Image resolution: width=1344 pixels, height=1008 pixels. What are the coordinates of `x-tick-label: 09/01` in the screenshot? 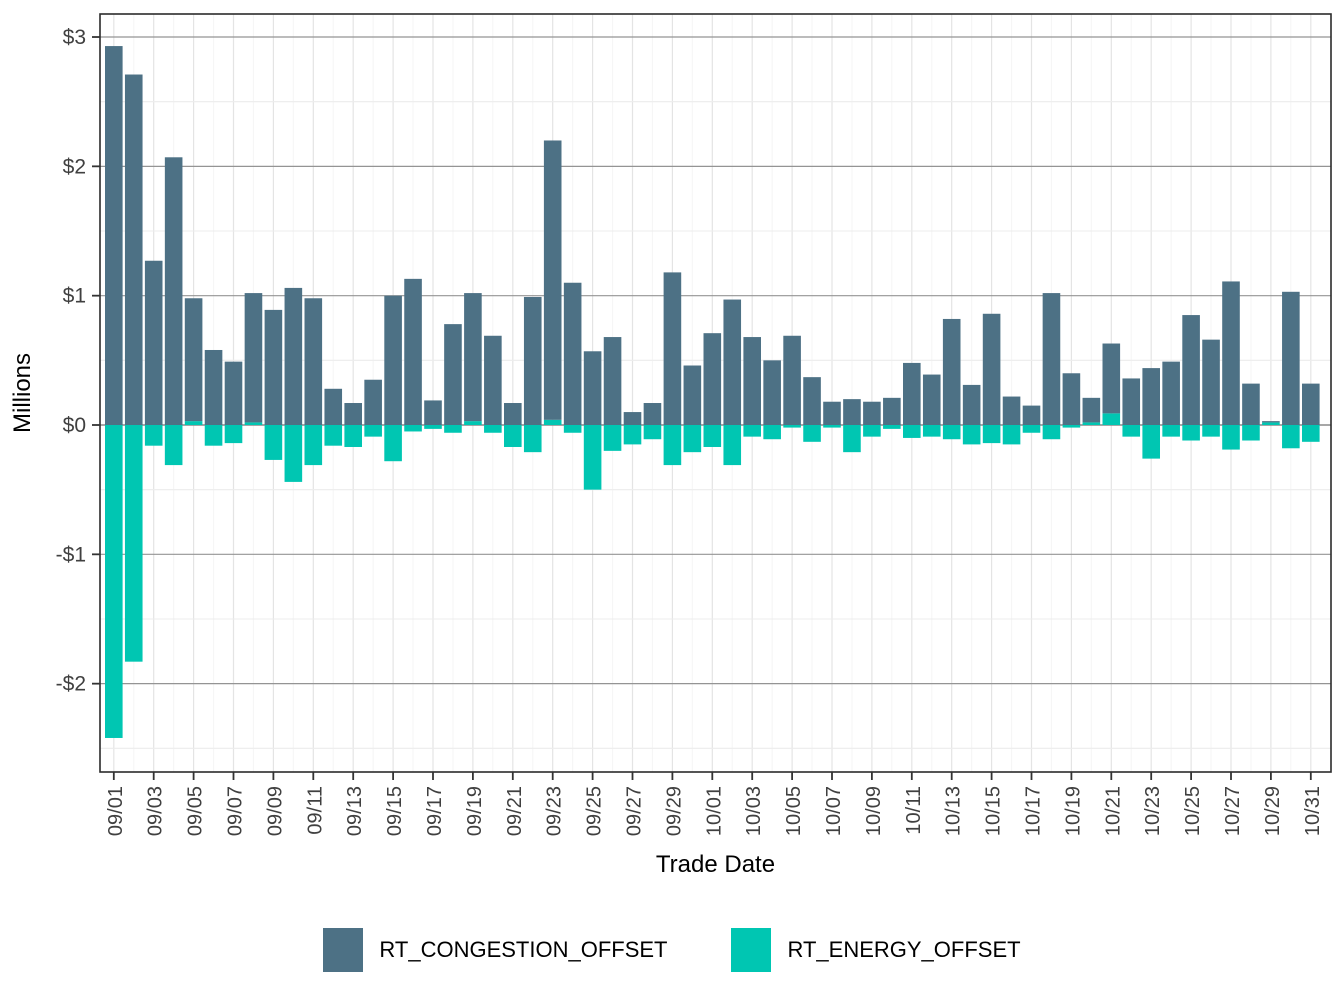 It's located at (116, 811).